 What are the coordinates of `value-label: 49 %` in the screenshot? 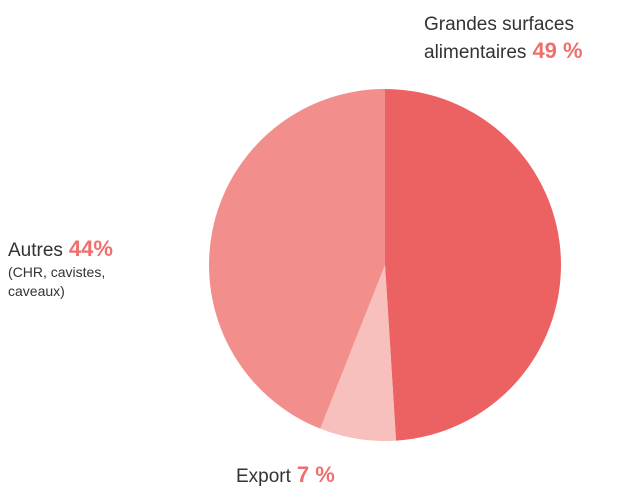 It's located at (557, 50).